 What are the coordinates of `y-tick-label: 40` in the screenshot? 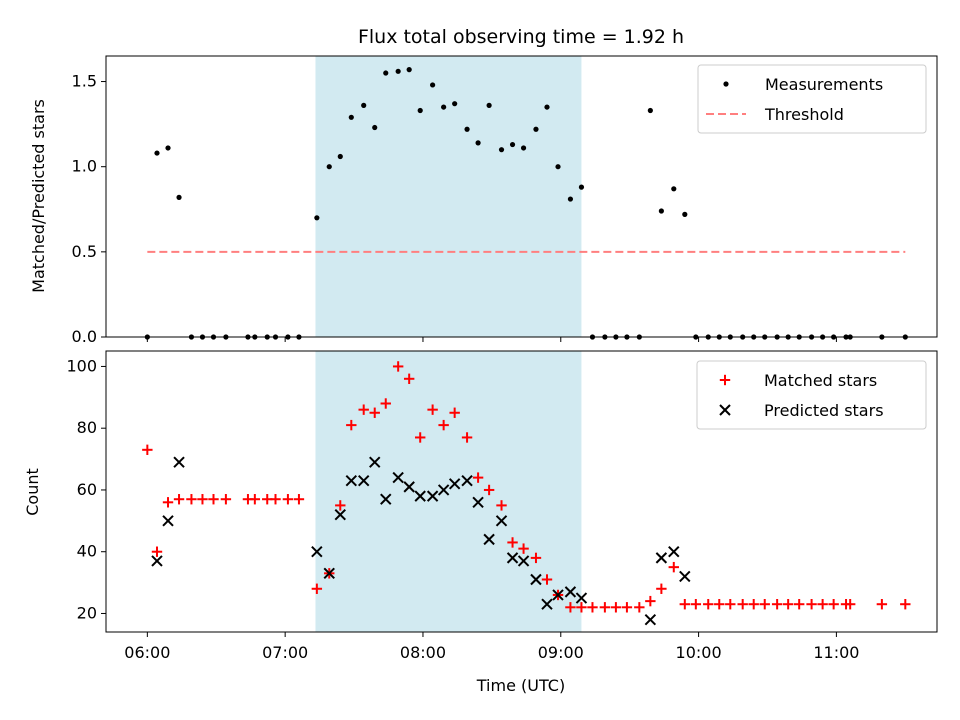 It's located at (87, 551).